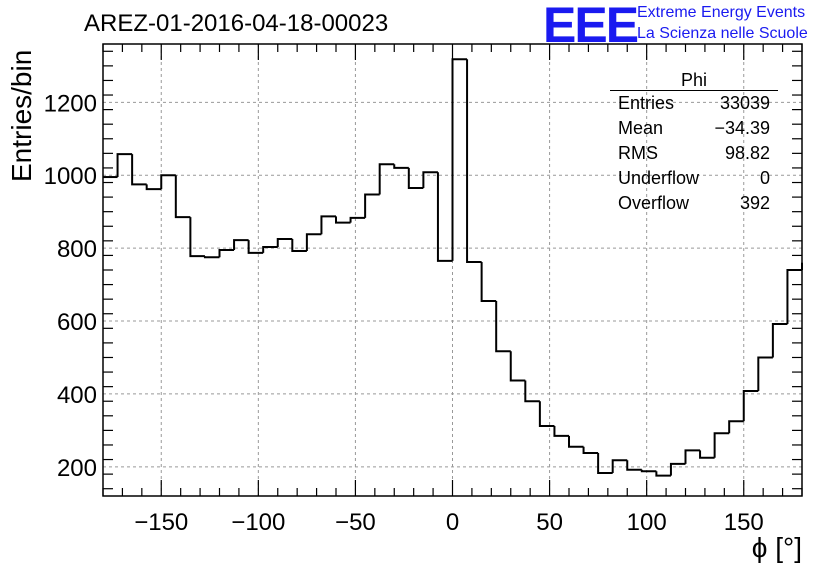 This screenshot has height=572, width=836. What do you see at coordinates (659, 178) in the screenshot?
I see `stats-label: Underflow` at bounding box center [659, 178].